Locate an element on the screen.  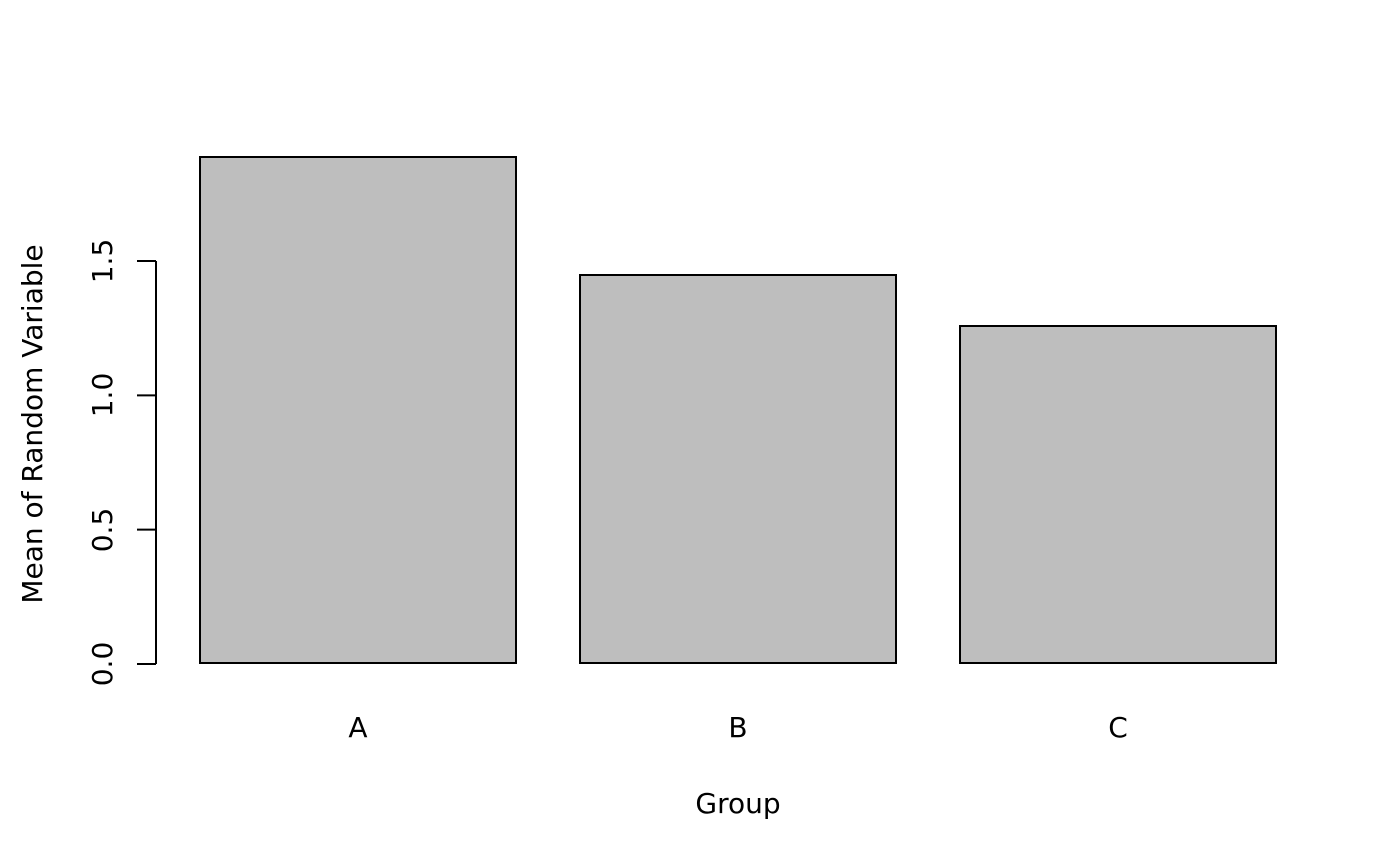
y-axis-tick-label: 0.0 is located at coordinates (102, 664).